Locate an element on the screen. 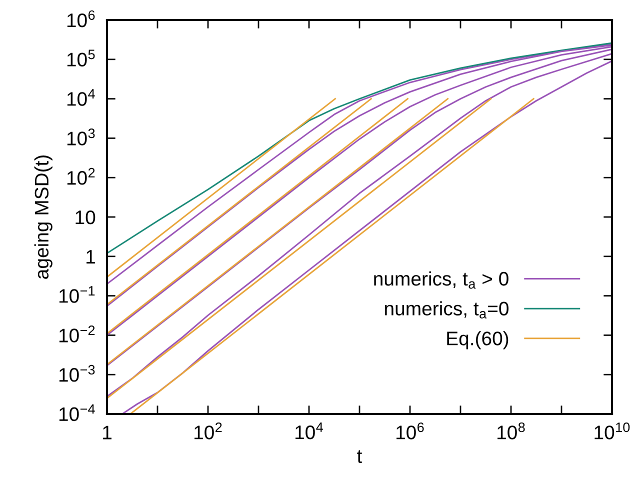  y-tick-label: 10$^{3}$ is located at coordinates (81, 137).